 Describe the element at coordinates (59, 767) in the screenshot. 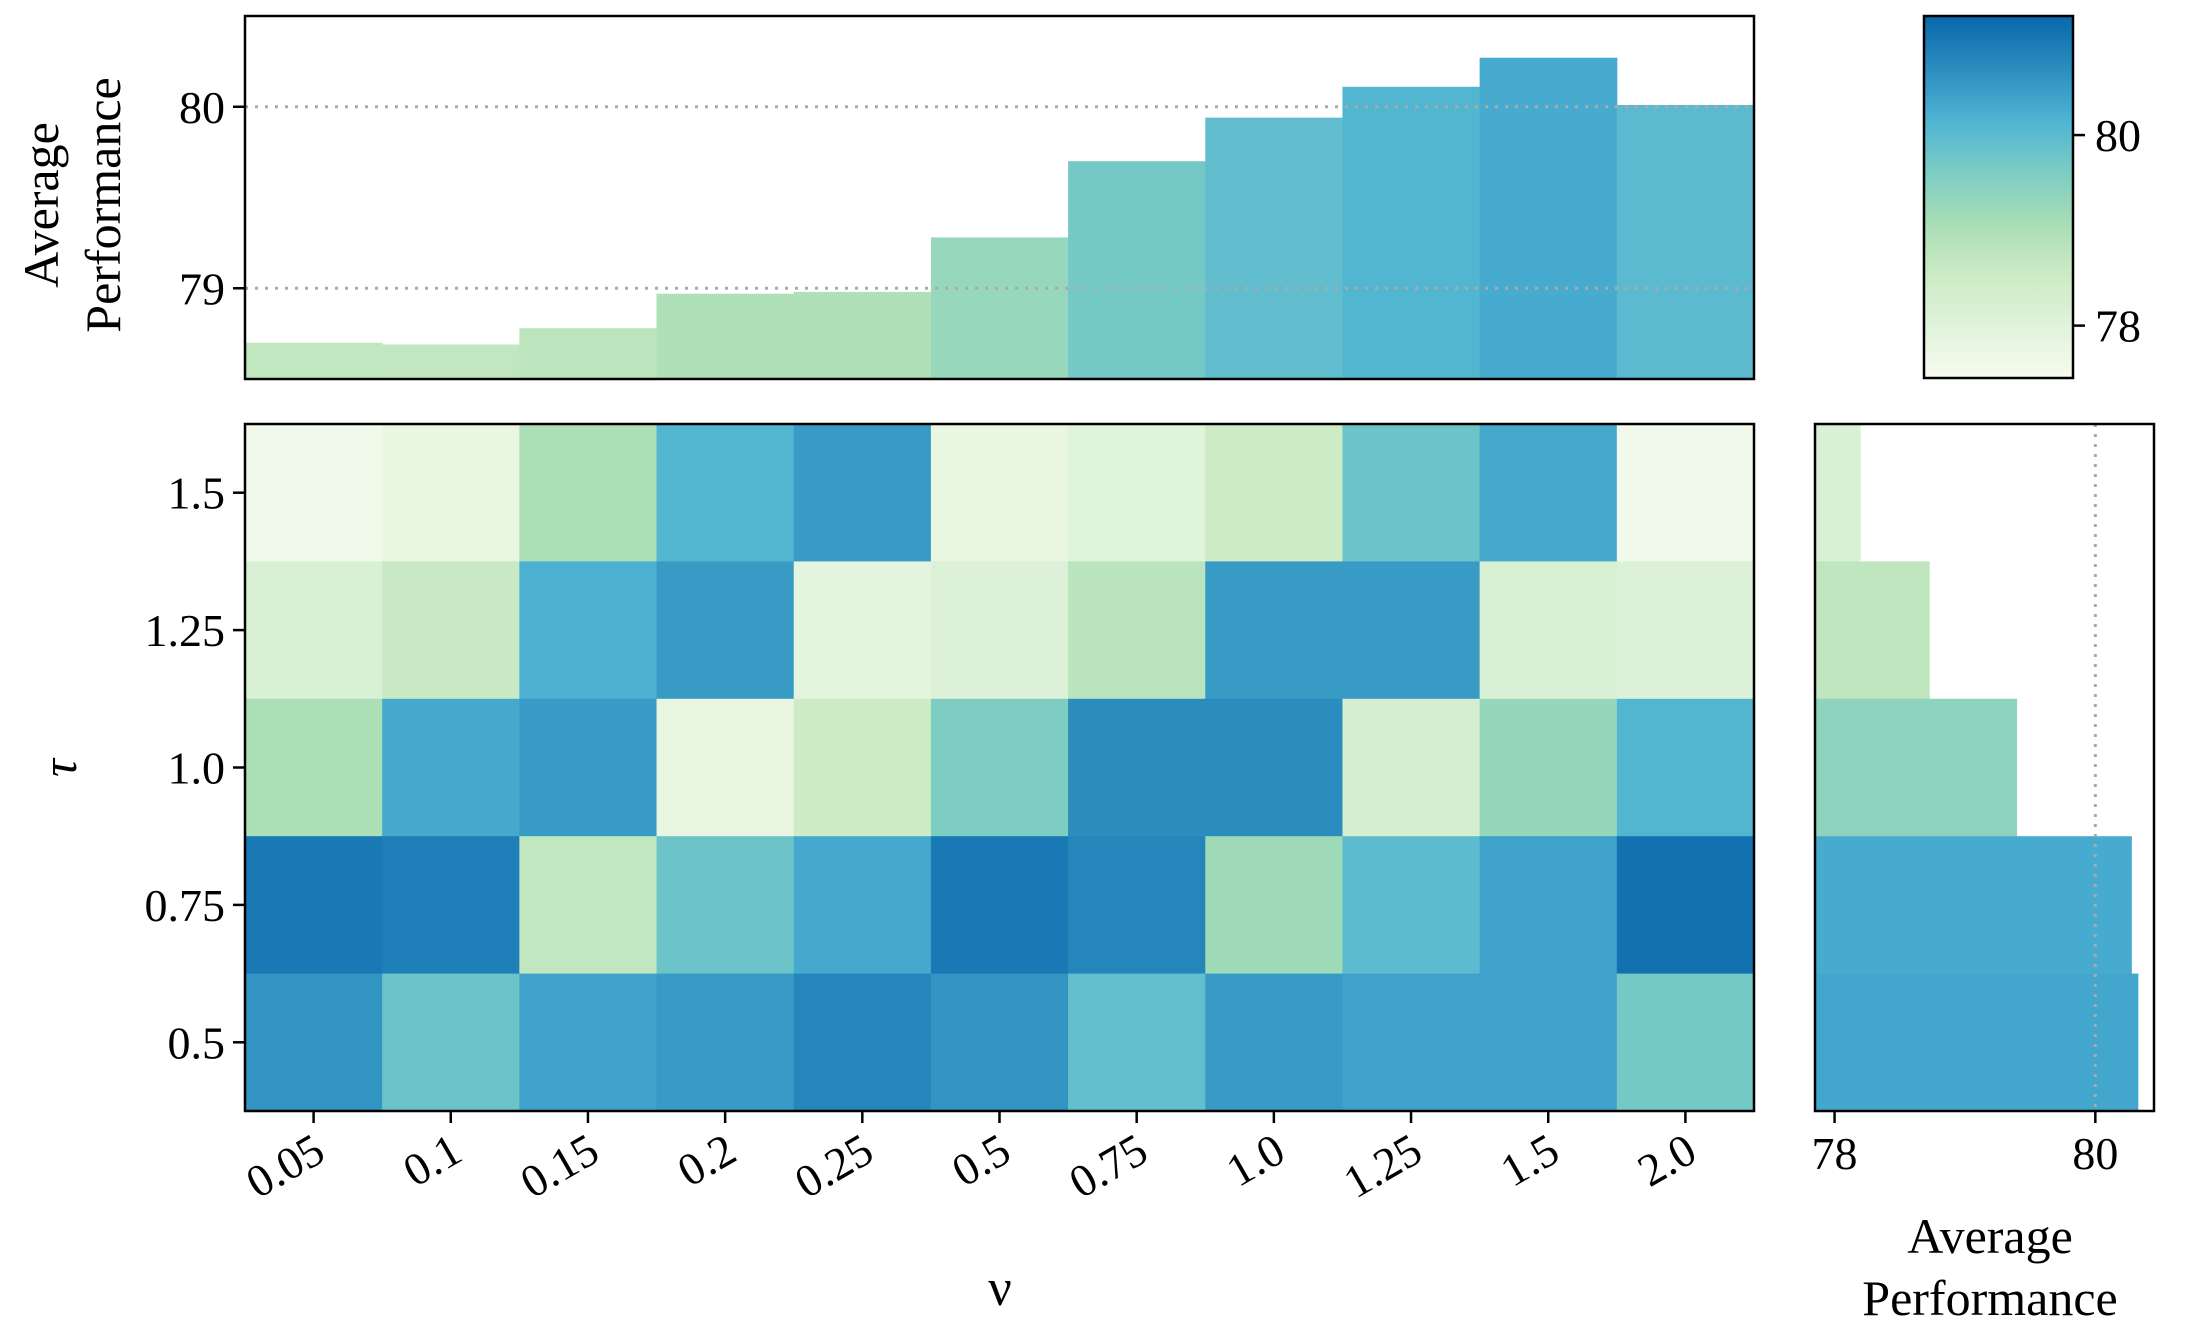

I see `heatmap-ylabel: τ` at that location.